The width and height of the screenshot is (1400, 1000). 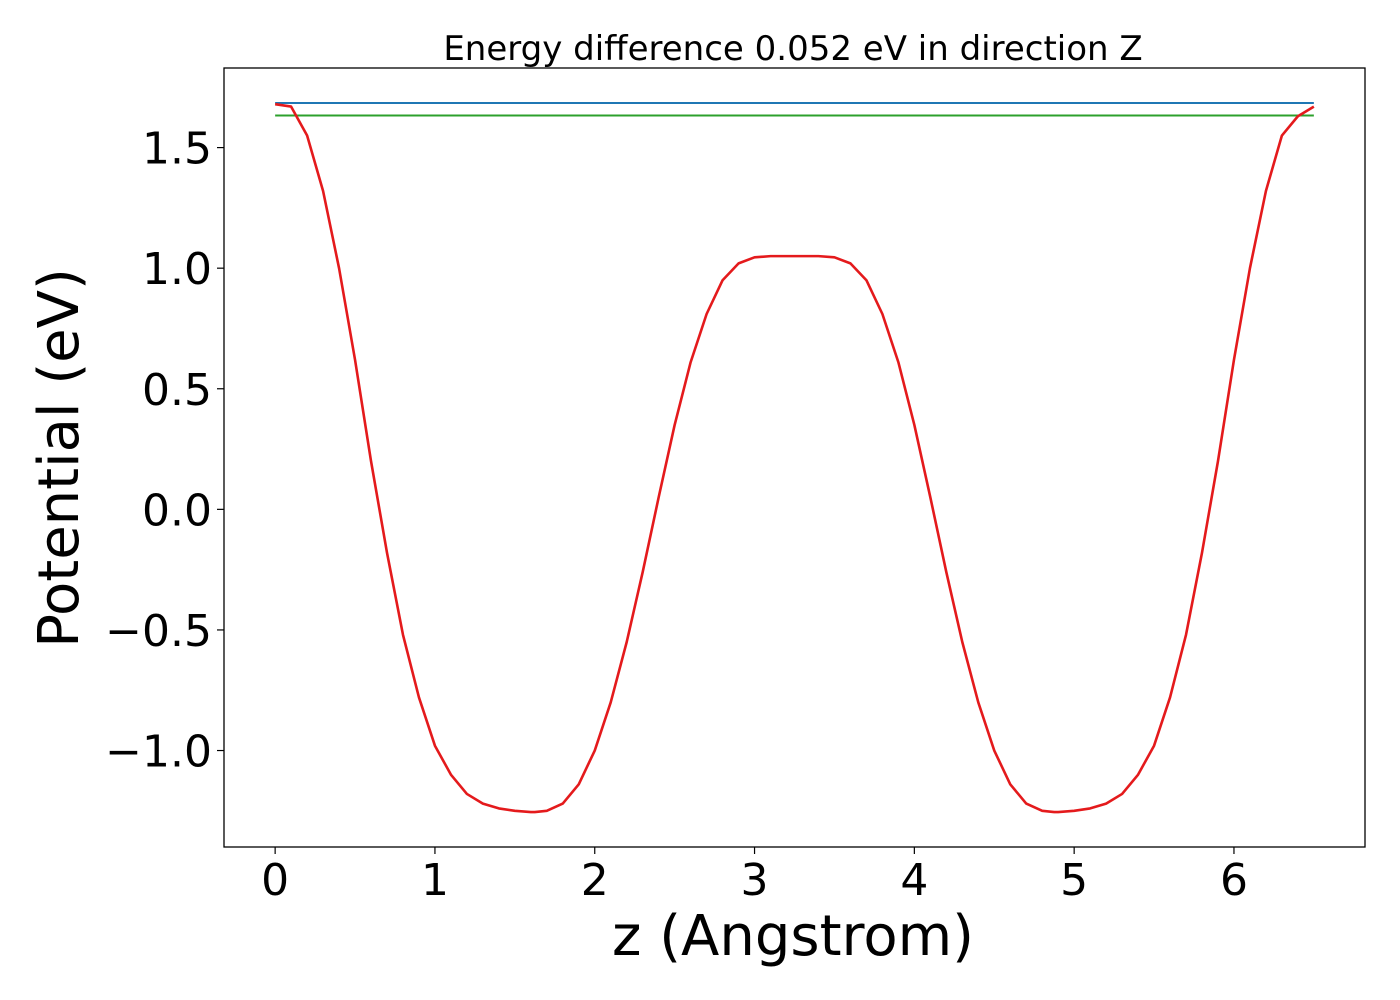 What do you see at coordinates (1234, 880) in the screenshot?
I see `x-tick-label: 6` at bounding box center [1234, 880].